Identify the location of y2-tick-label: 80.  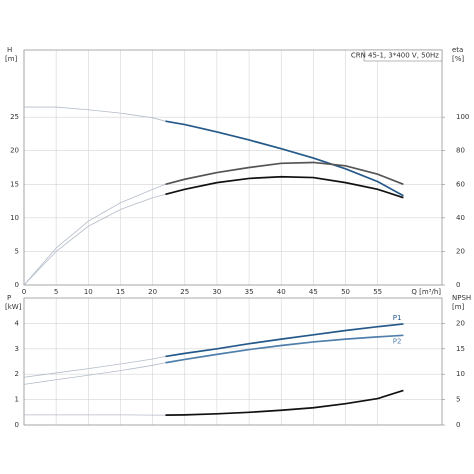
(460, 151).